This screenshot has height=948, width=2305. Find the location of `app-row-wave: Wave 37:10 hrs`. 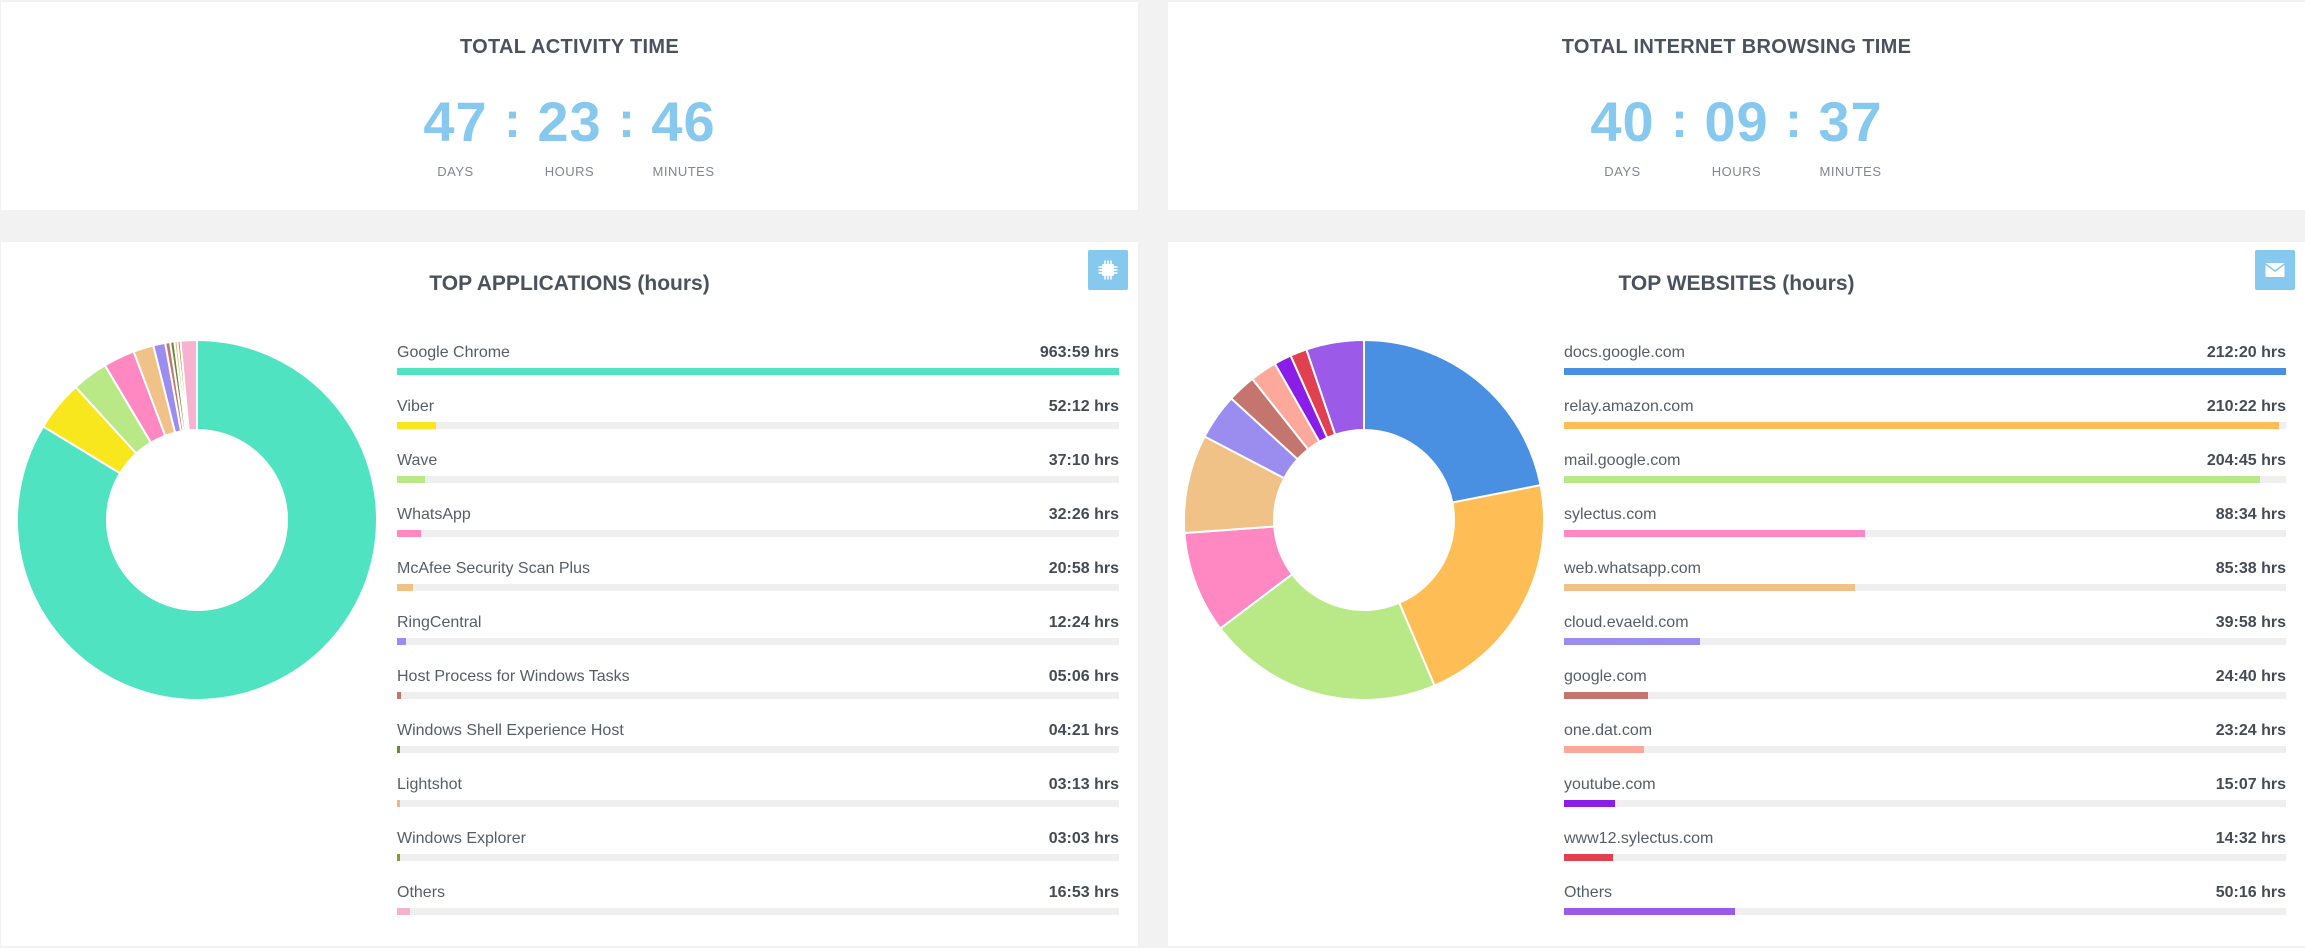

app-row-wave: Wave 37:10 hrs is located at coordinates (758, 479).